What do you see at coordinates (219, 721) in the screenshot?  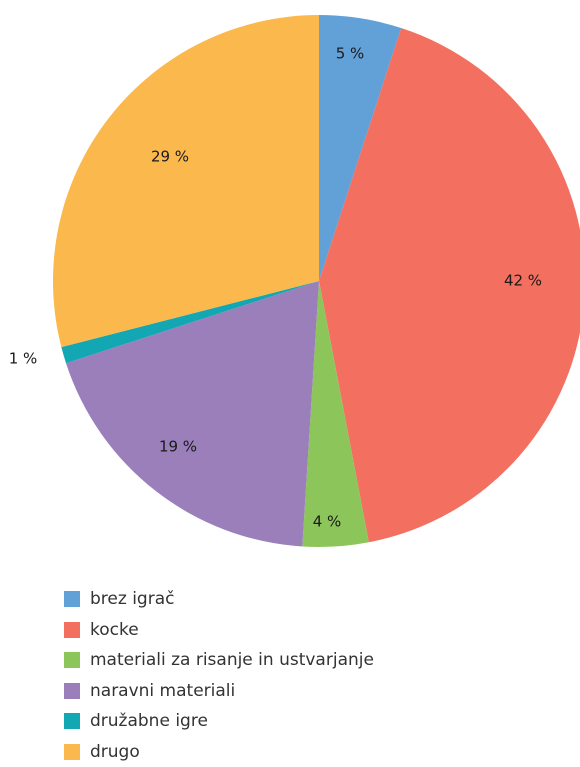 I see `legend-item: družabne igre` at bounding box center [219, 721].